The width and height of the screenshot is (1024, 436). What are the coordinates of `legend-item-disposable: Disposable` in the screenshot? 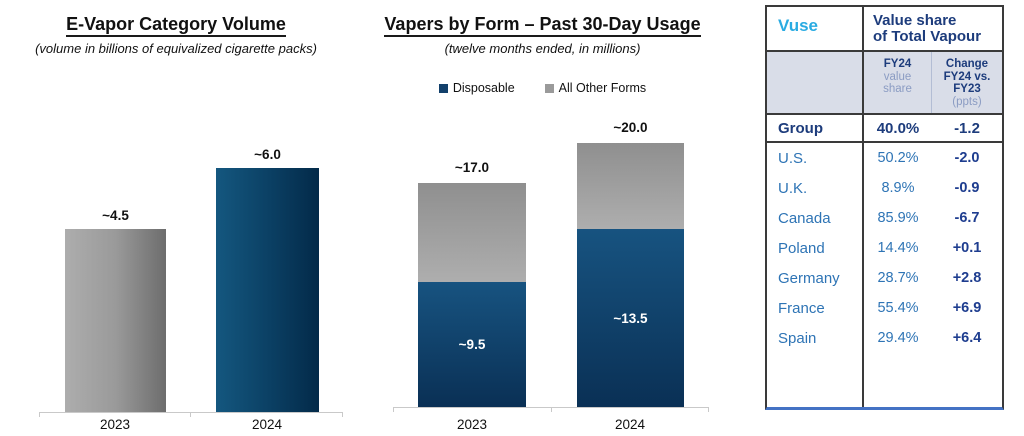 It's located at (476, 88).